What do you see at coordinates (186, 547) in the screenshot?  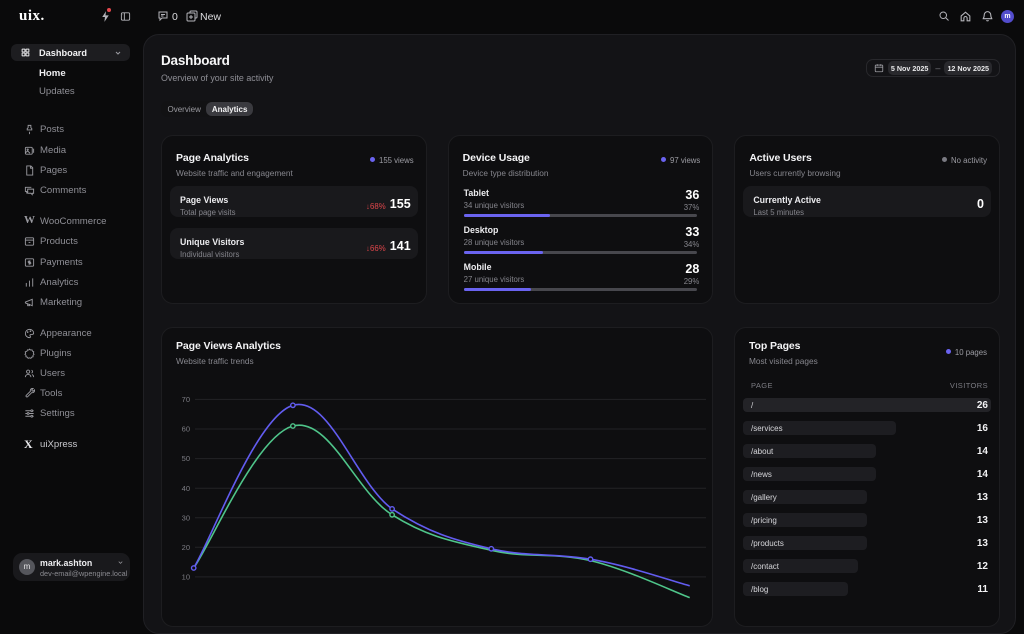 I see `svg-text: 20` at bounding box center [186, 547].